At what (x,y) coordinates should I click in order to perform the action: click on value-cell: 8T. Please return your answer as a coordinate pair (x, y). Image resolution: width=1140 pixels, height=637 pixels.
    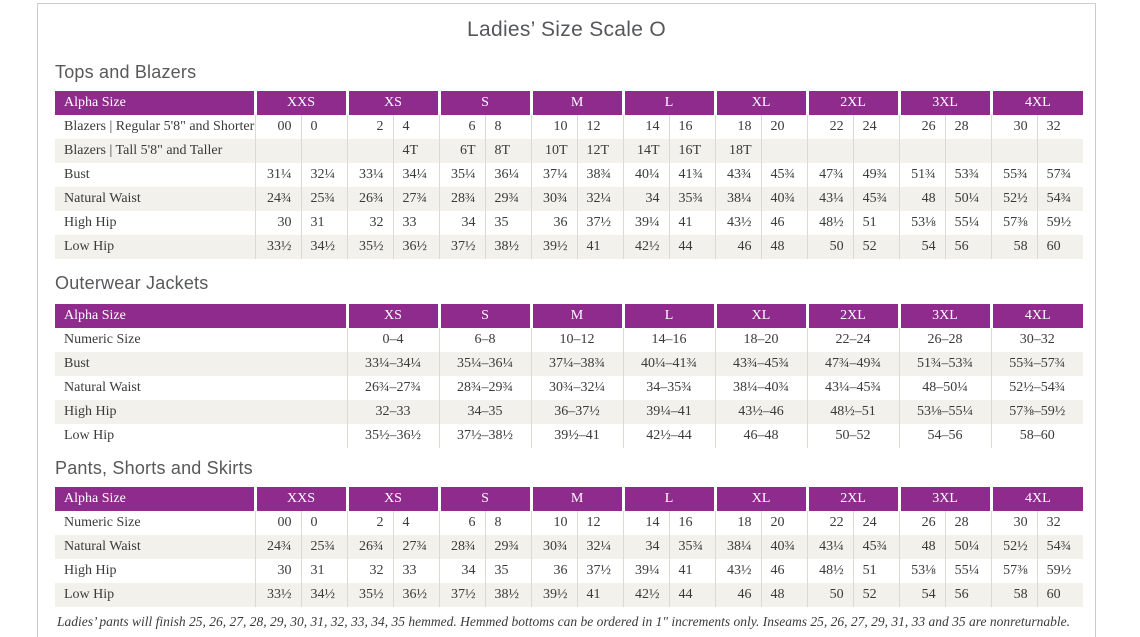
    Looking at the image, I should click on (508, 151).